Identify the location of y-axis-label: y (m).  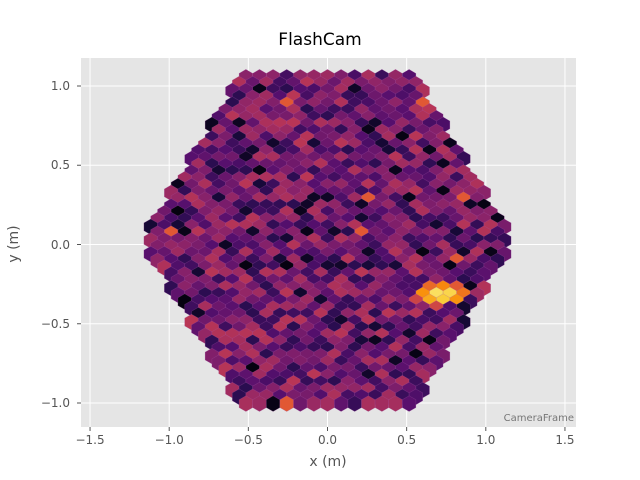
(14, 244).